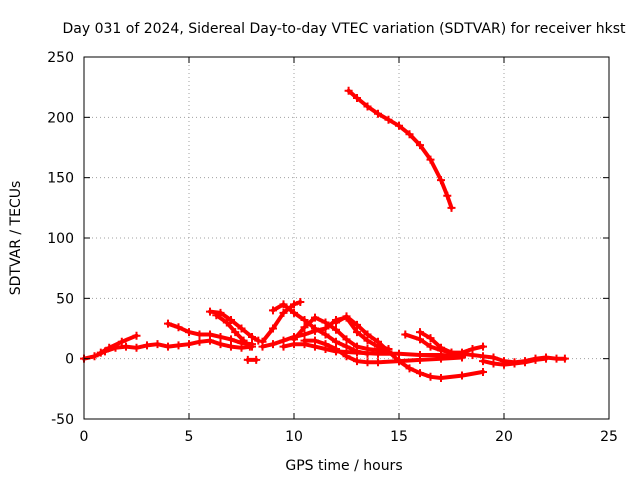 The width and height of the screenshot is (640, 480). I want to click on y-tick-label: 50, so click(65, 299).